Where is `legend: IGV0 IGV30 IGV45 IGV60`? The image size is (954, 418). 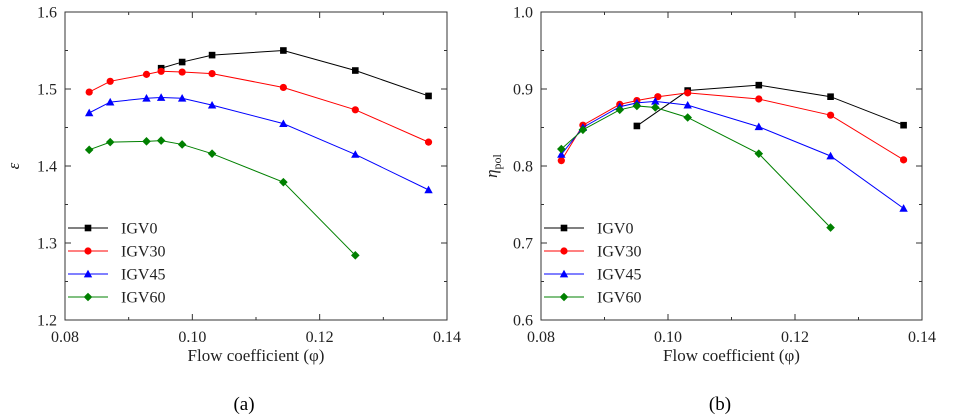
legend: IGV0 IGV30 IGV45 IGV60 is located at coordinates (116, 264).